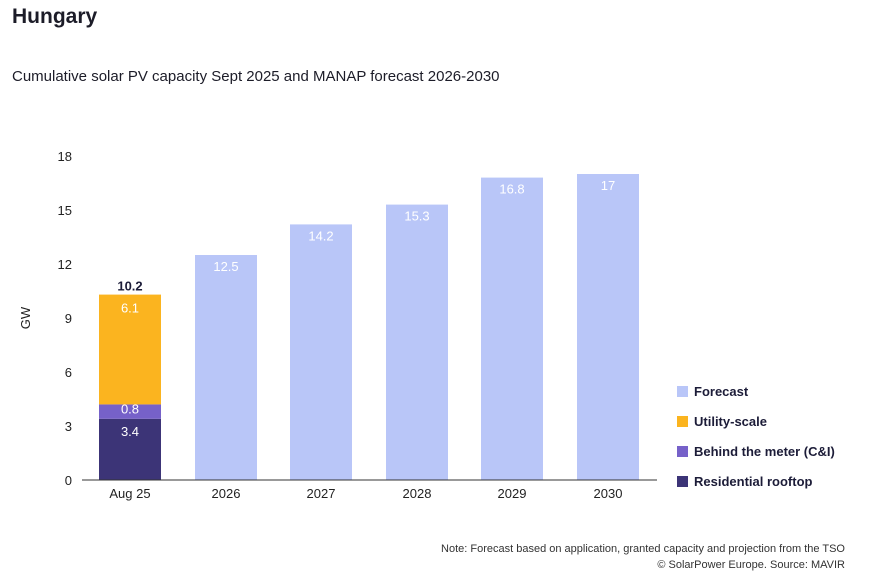 The height and width of the screenshot is (573, 874). Describe the element at coordinates (511, 189) in the screenshot. I see `data-label: 16.8` at that location.